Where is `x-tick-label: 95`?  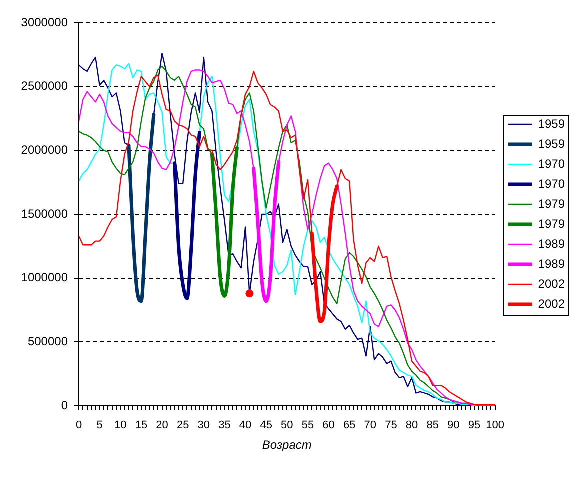
x-tick-label: 95 is located at coordinates (474, 426).